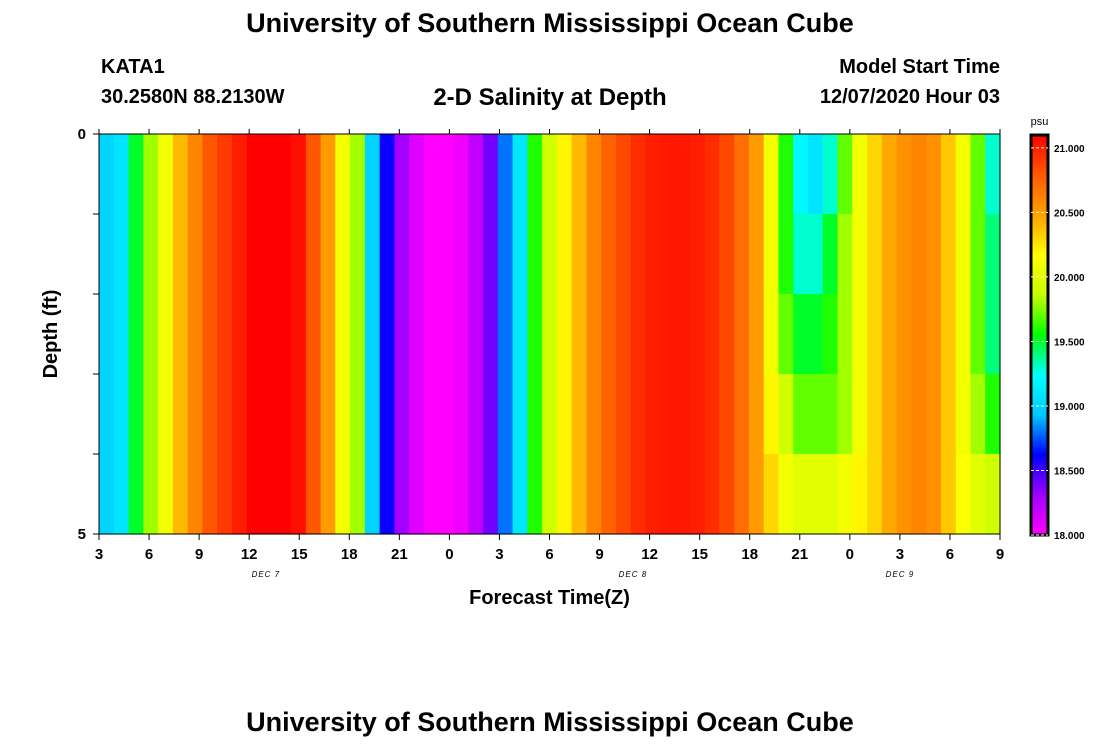 The width and height of the screenshot is (1100, 750). Describe the element at coordinates (599, 554) in the screenshot. I see `x-tick-label: 9` at that location.